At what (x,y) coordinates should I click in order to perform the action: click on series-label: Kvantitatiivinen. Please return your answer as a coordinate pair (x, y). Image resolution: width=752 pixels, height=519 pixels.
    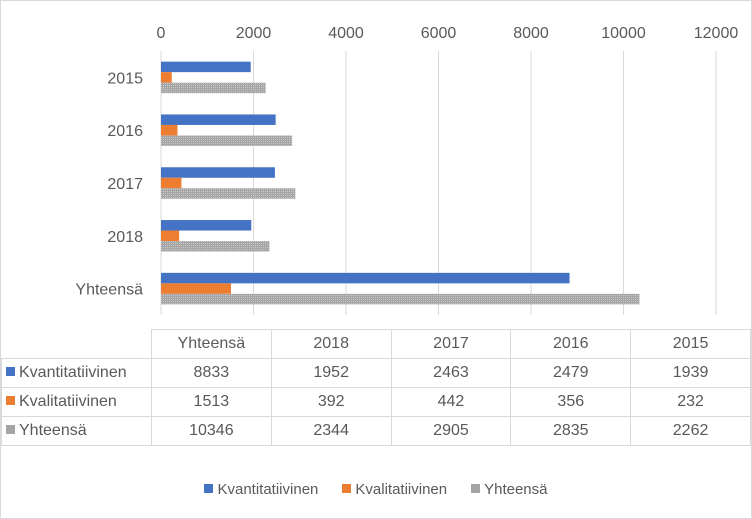
    Looking at the image, I should click on (76, 373).